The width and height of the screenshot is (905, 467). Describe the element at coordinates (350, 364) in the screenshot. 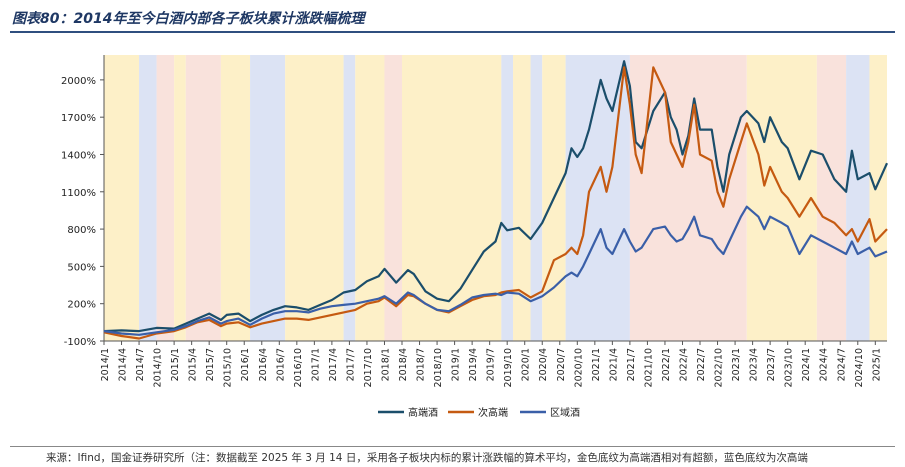

I see `x-tick-label: 2017/7` at that location.